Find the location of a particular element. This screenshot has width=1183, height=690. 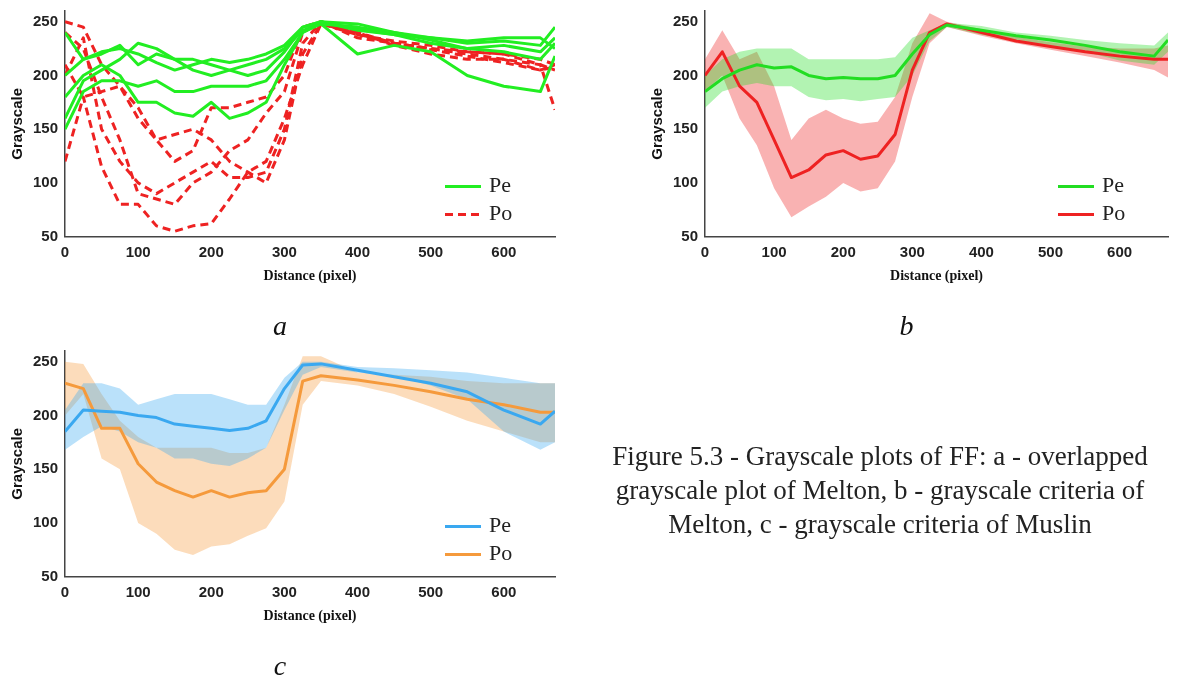

text: a is located at coordinates (280, 325).